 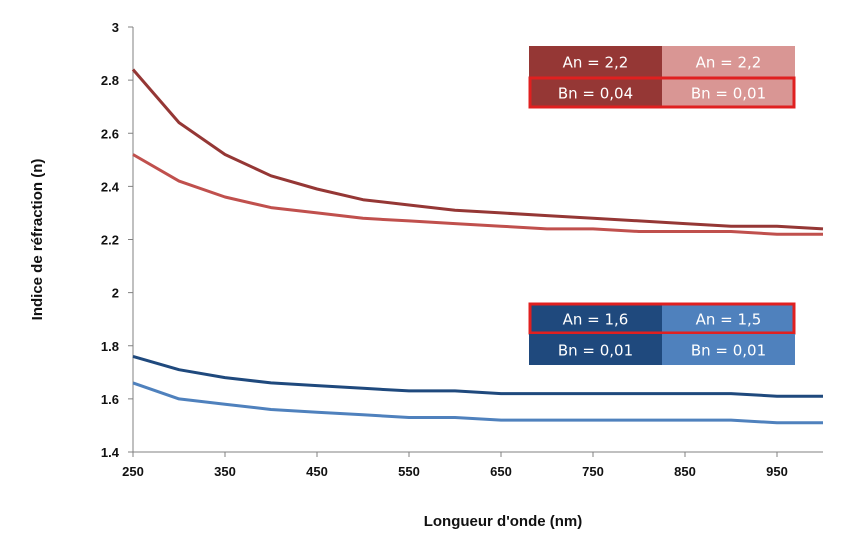 What do you see at coordinates (593, 471) in the screenshot?
I see `x-tick-label: 750` at bounding box center [593, 471].